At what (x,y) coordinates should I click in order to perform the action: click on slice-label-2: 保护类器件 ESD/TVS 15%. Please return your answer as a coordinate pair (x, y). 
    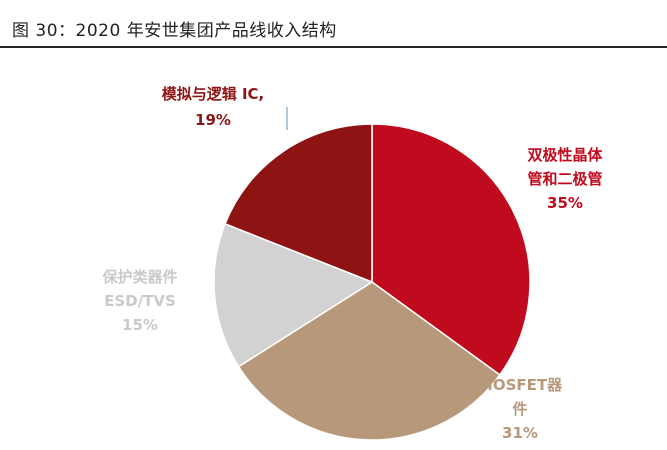
    Looking at the image, I should click on (139, 301).